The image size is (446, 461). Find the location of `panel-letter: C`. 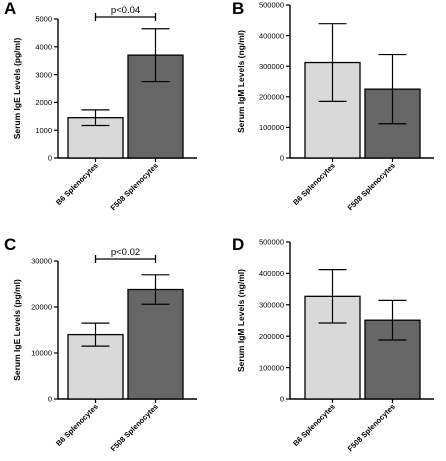

panel-letter: C is located at coordinates (10, 244).